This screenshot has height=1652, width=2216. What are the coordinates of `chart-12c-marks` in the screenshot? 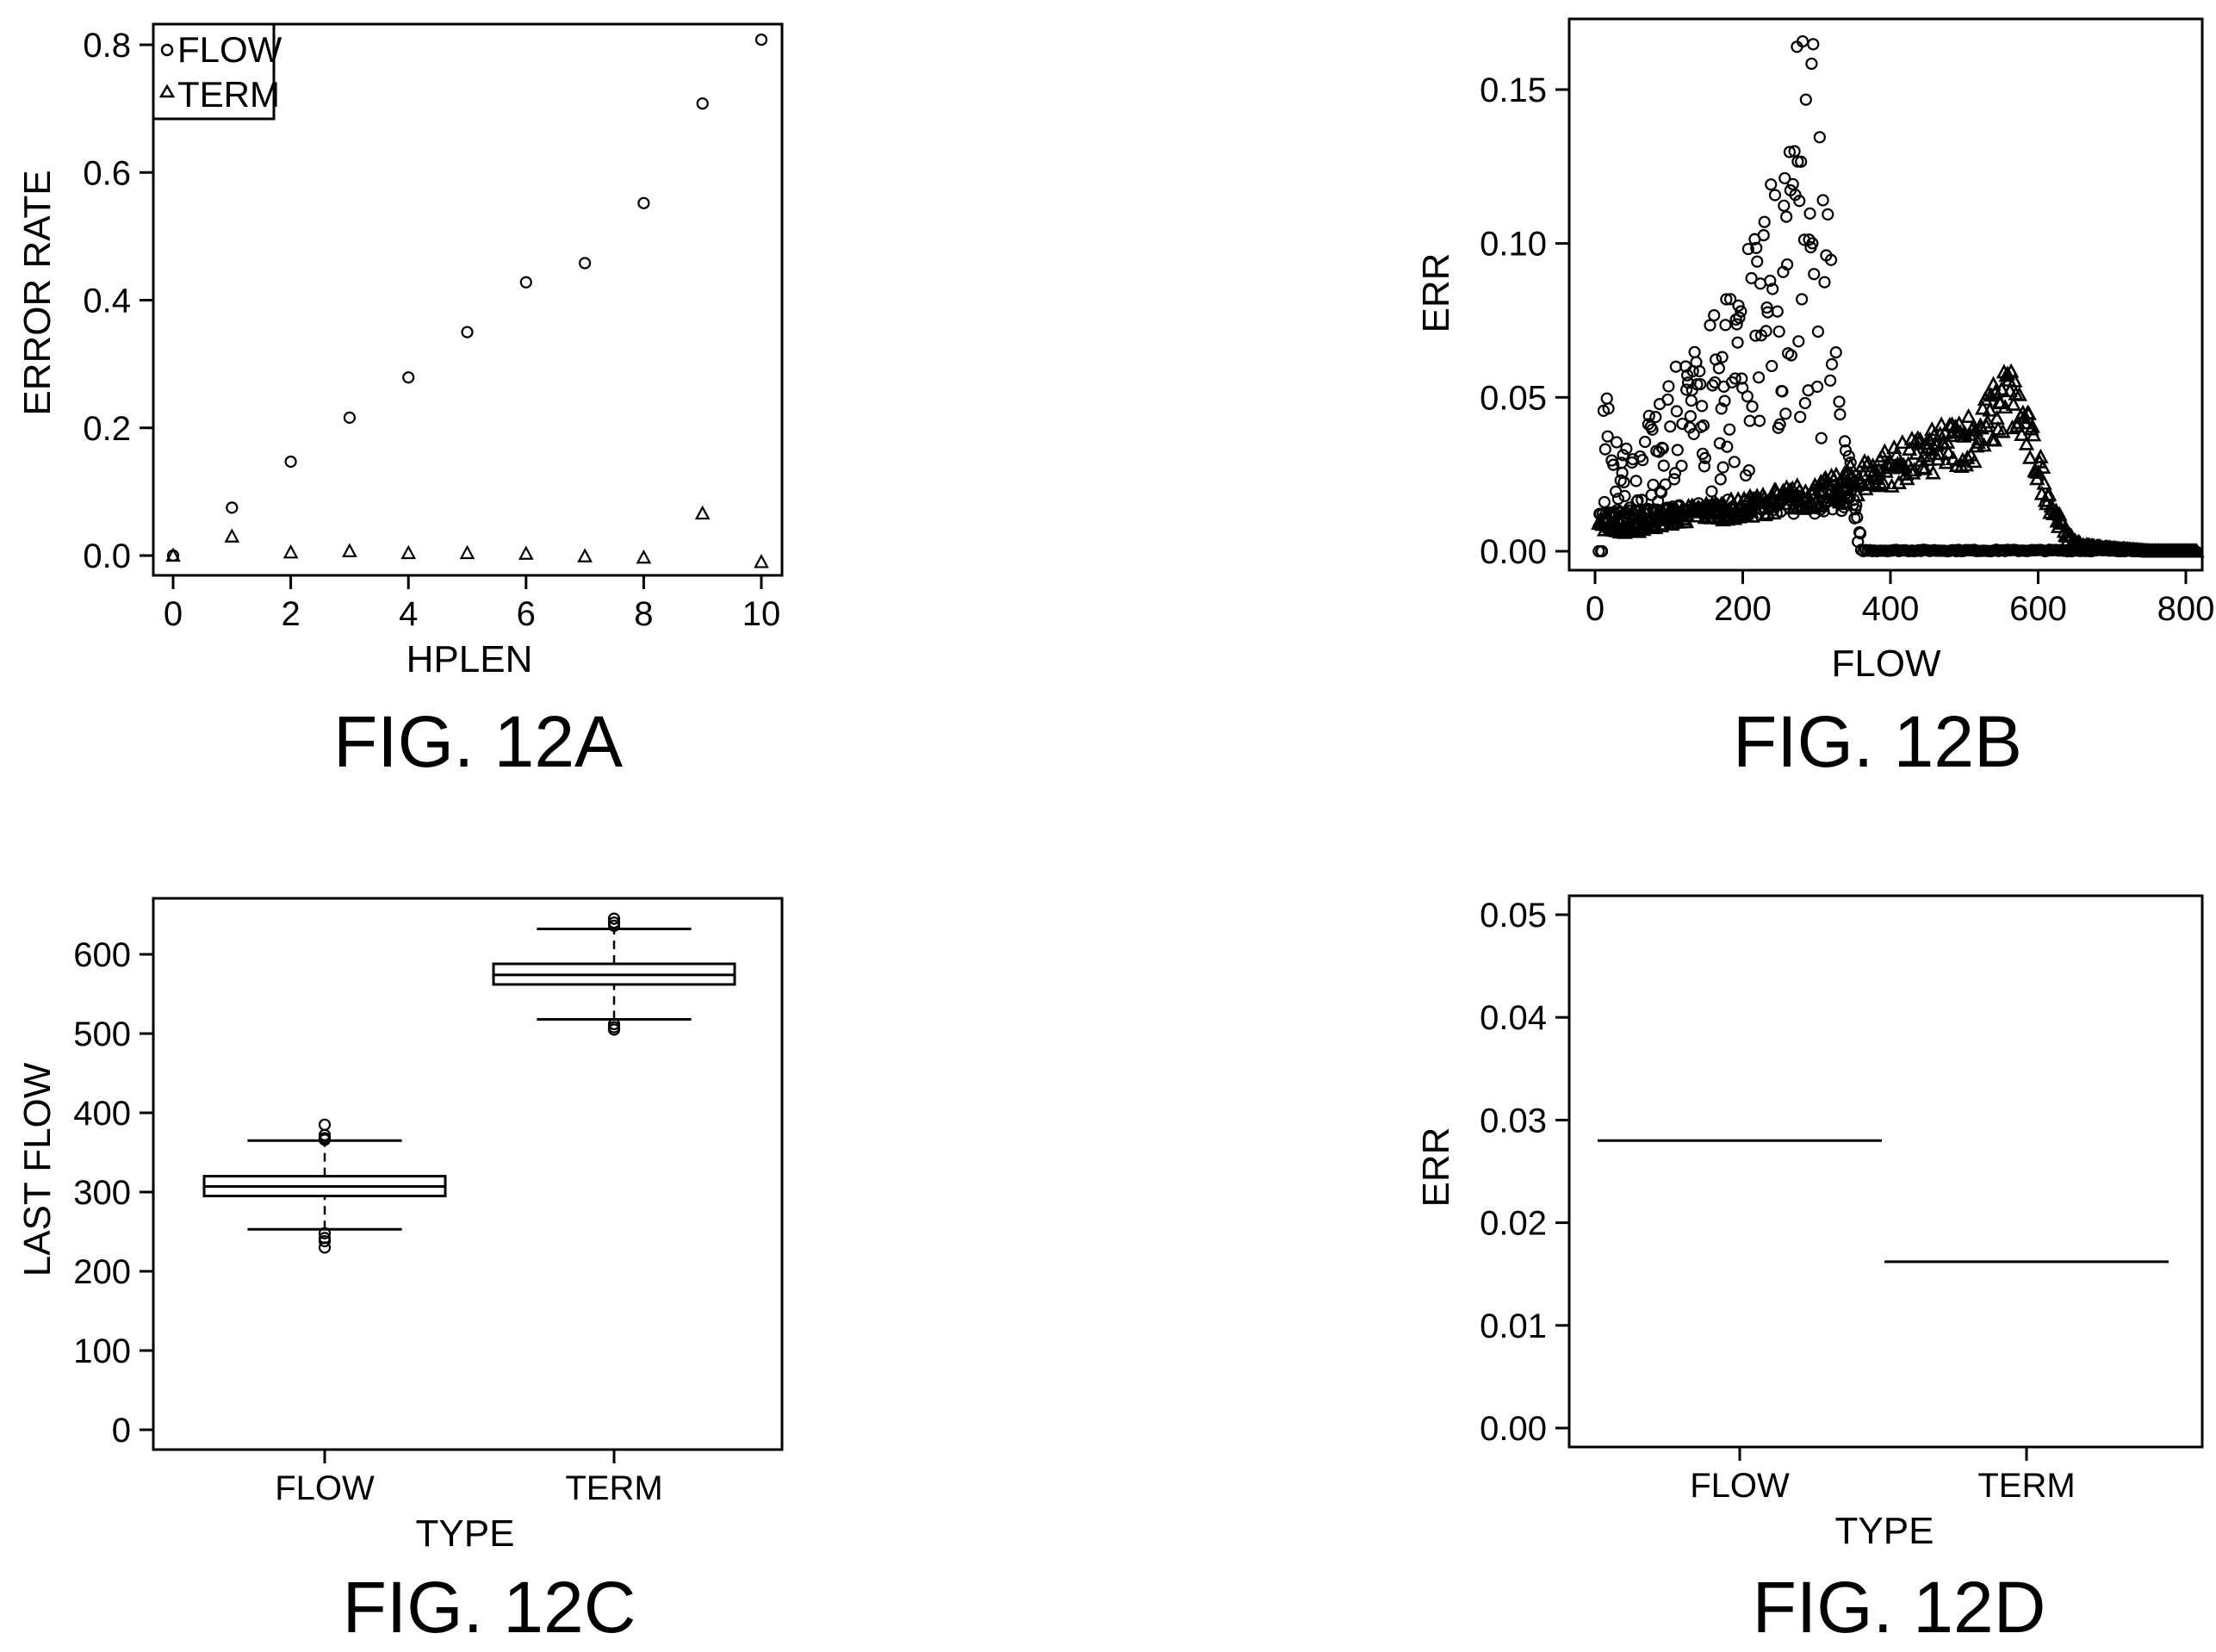 It's located at (469, 1083).